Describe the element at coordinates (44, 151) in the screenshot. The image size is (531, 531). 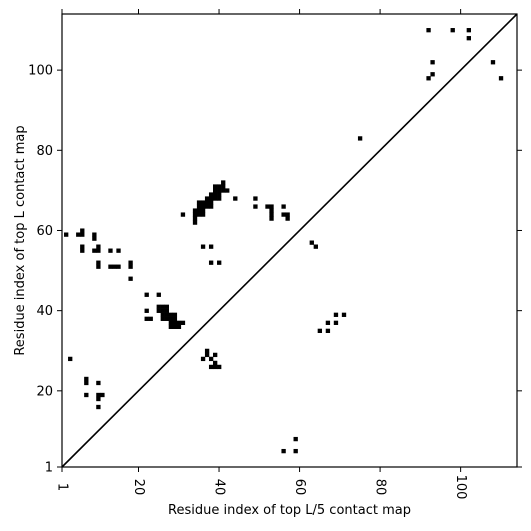
I see `y-tick-label: 80` at that location.